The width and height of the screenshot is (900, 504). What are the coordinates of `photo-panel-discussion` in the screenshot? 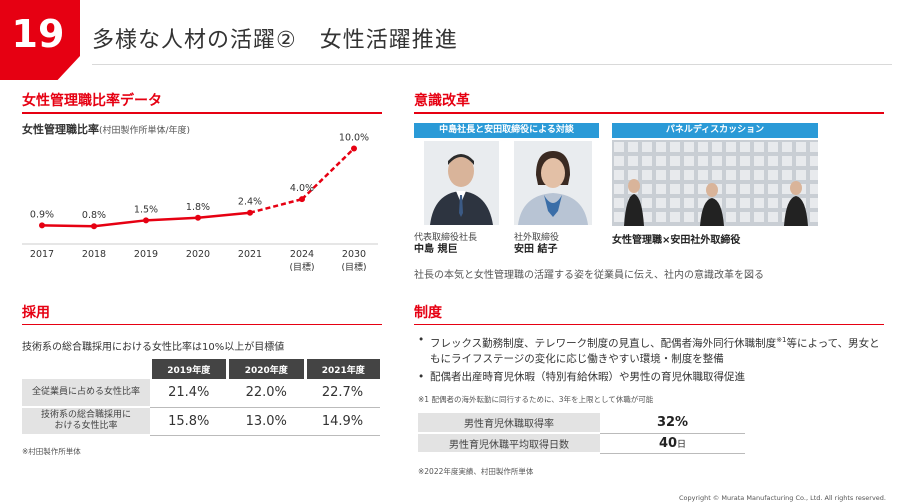 It's located at (715, 183).